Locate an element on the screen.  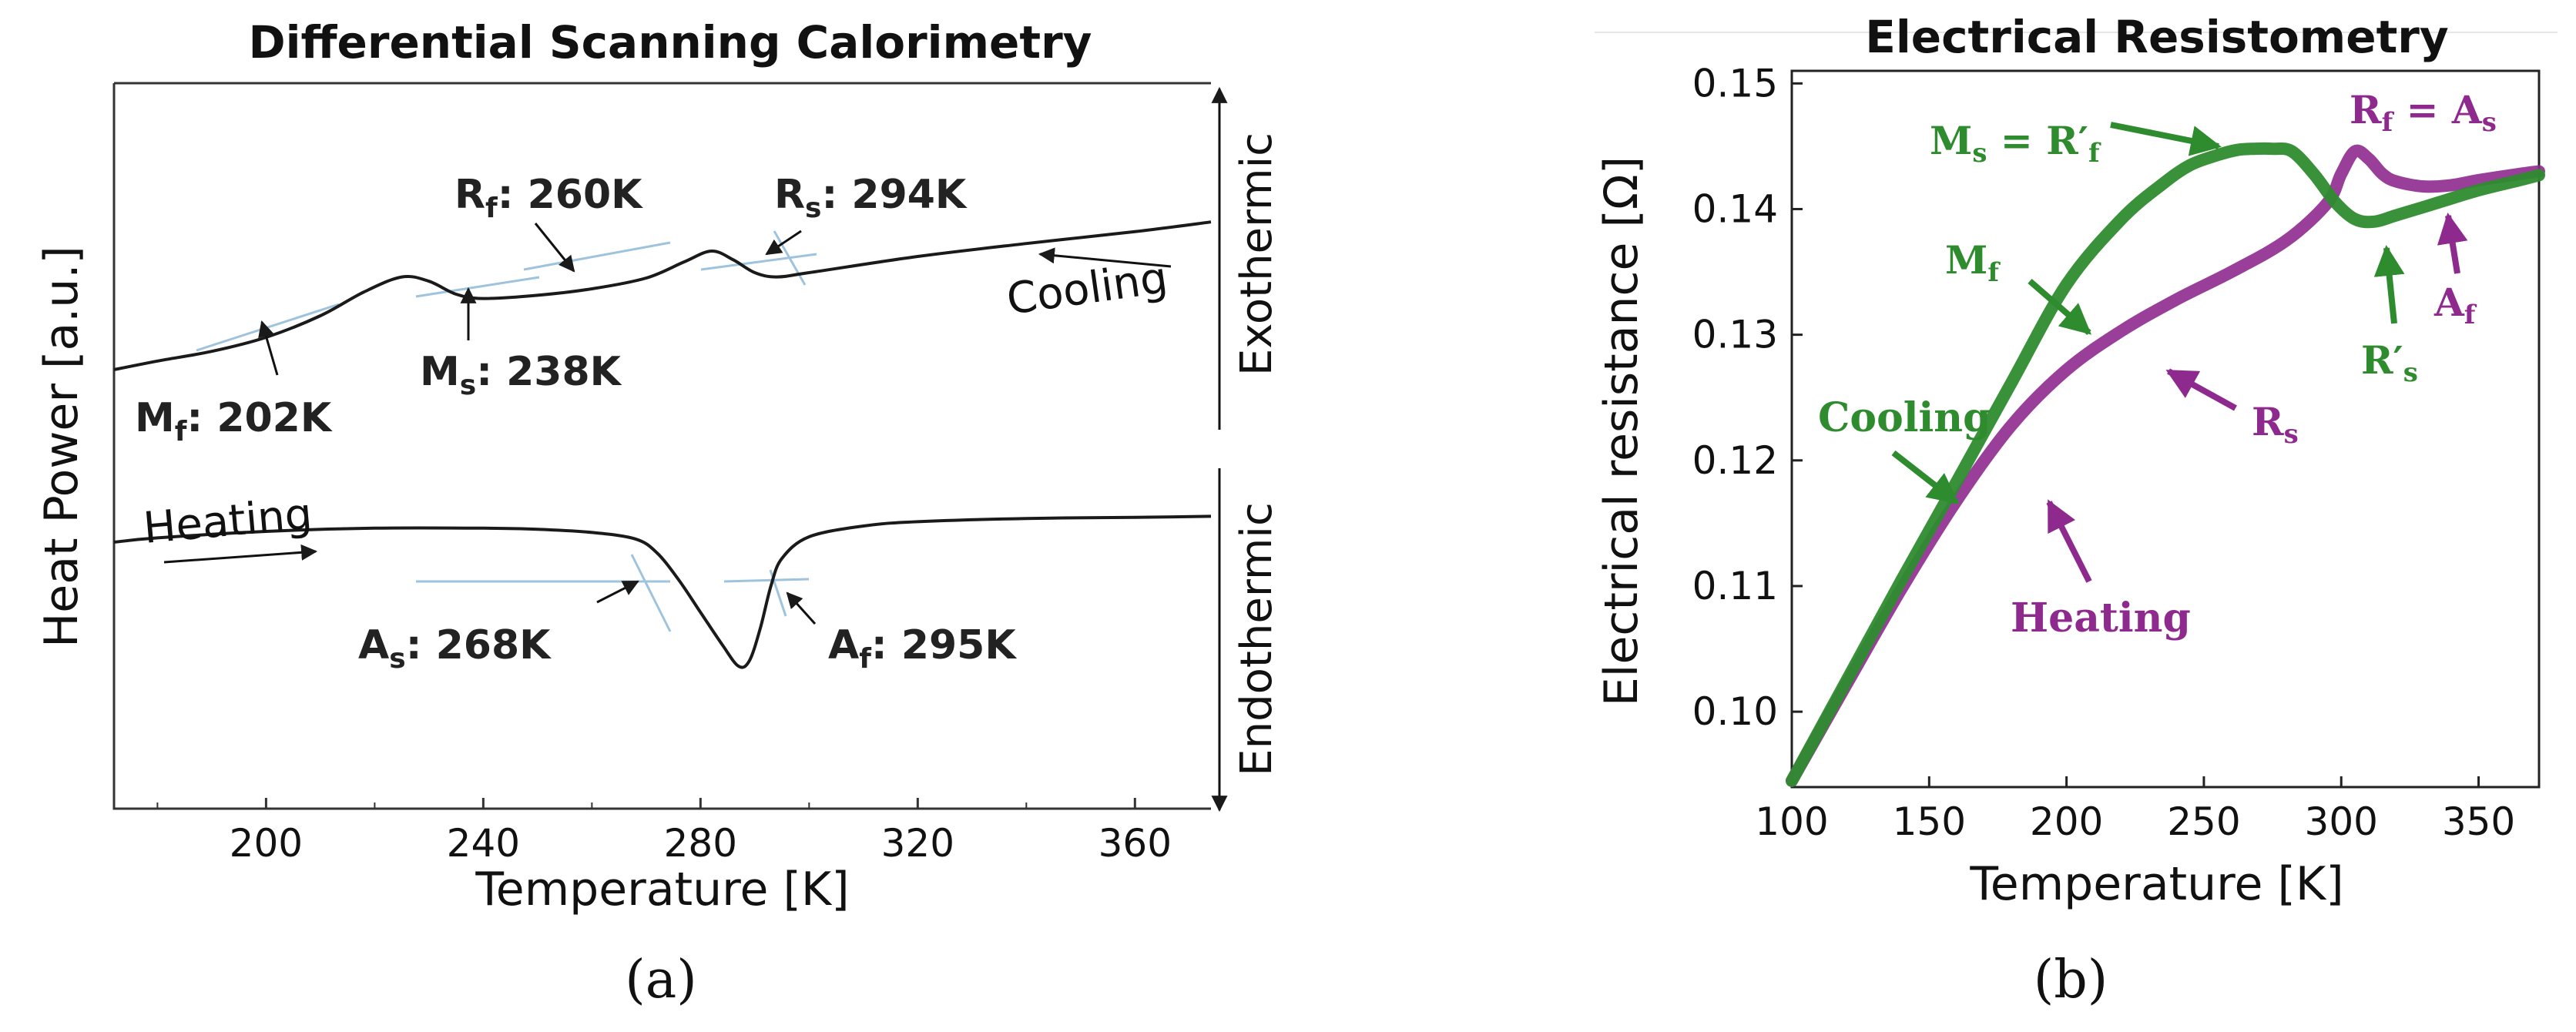
er-annotation-rf-as: Rf = As is located at coordinates (2423, 112).